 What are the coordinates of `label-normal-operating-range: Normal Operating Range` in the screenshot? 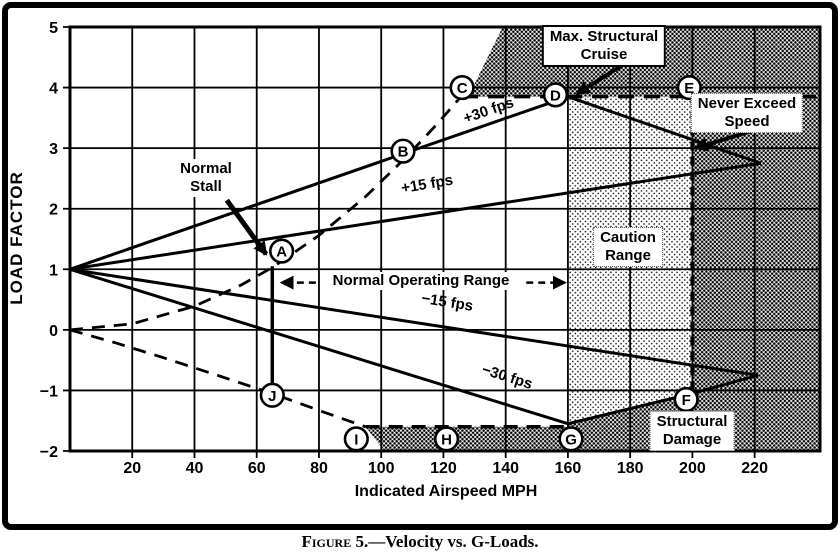 It's located at (421, 281).